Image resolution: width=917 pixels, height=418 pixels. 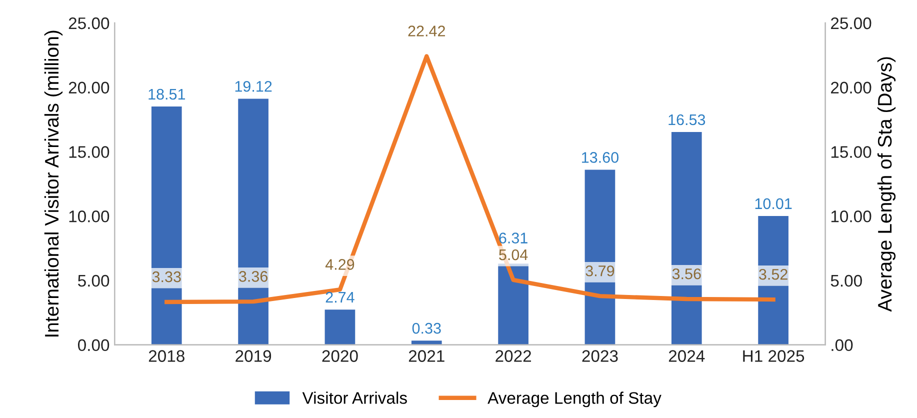 I want to click on y2-tick-label: 10.00, so click(x=851, y=216).